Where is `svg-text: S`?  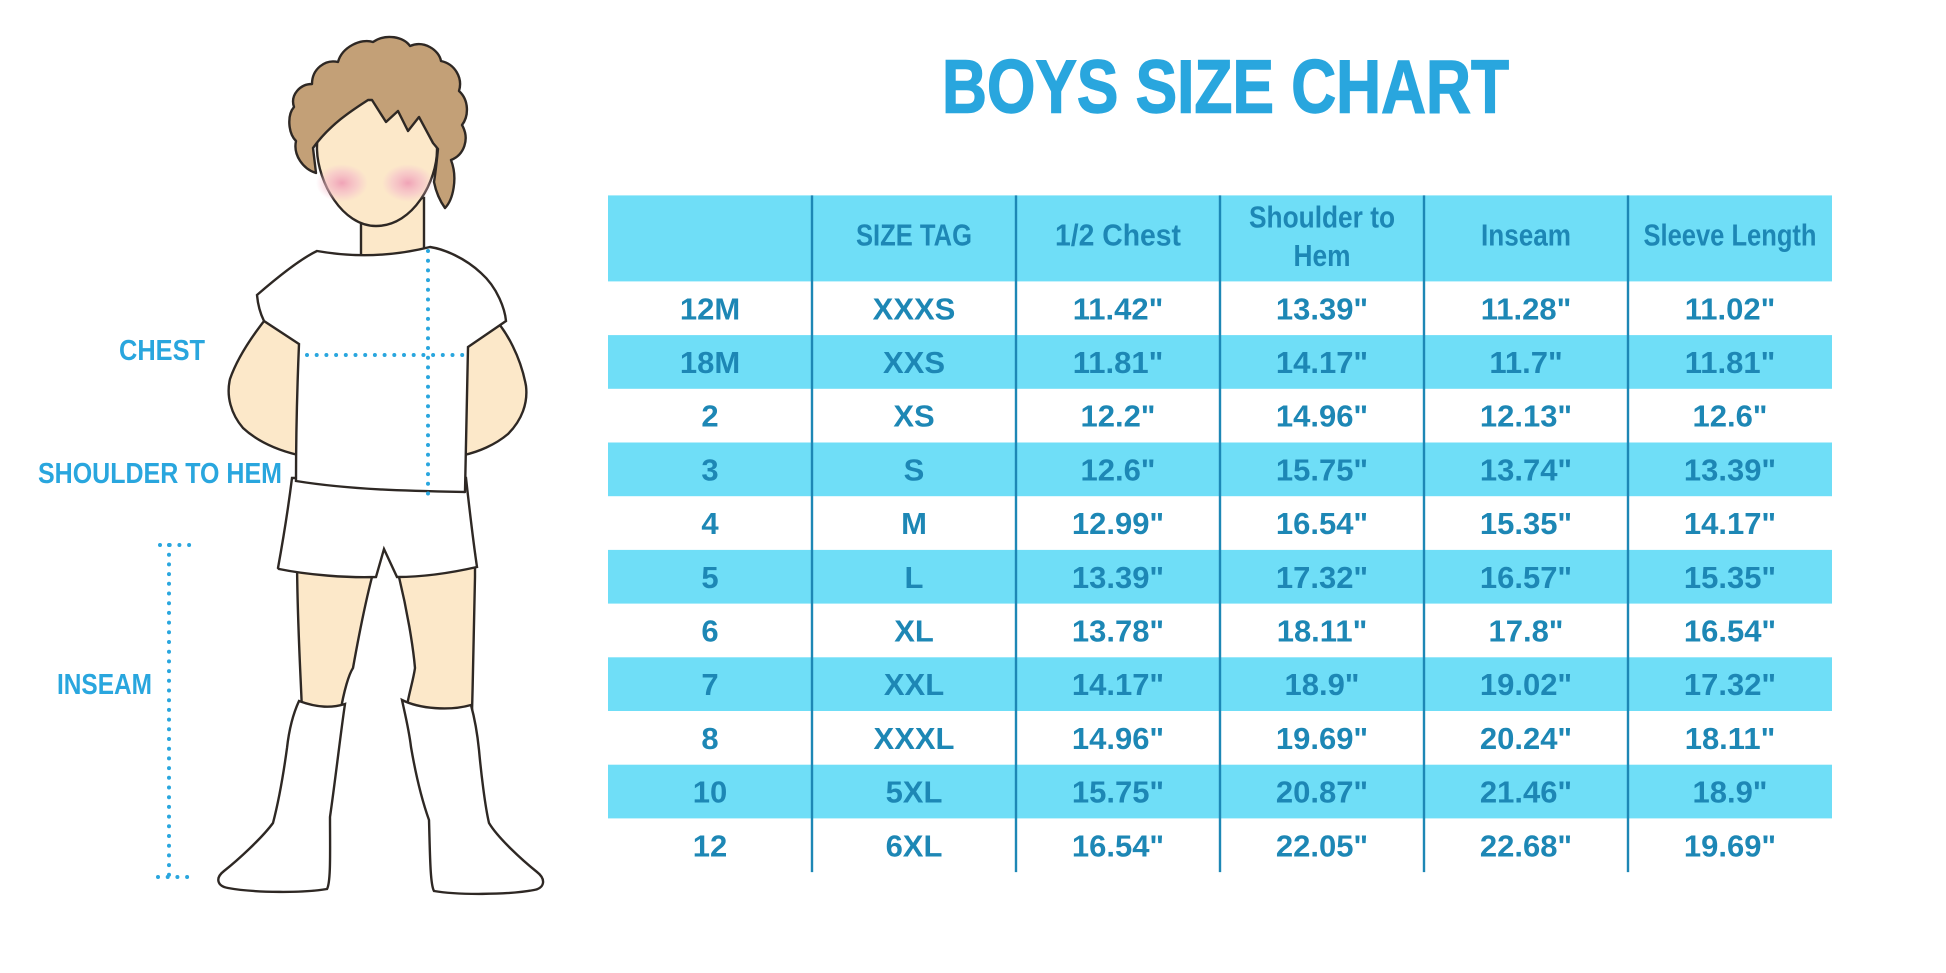 svg-text: S is located at coordinates (914, 469).